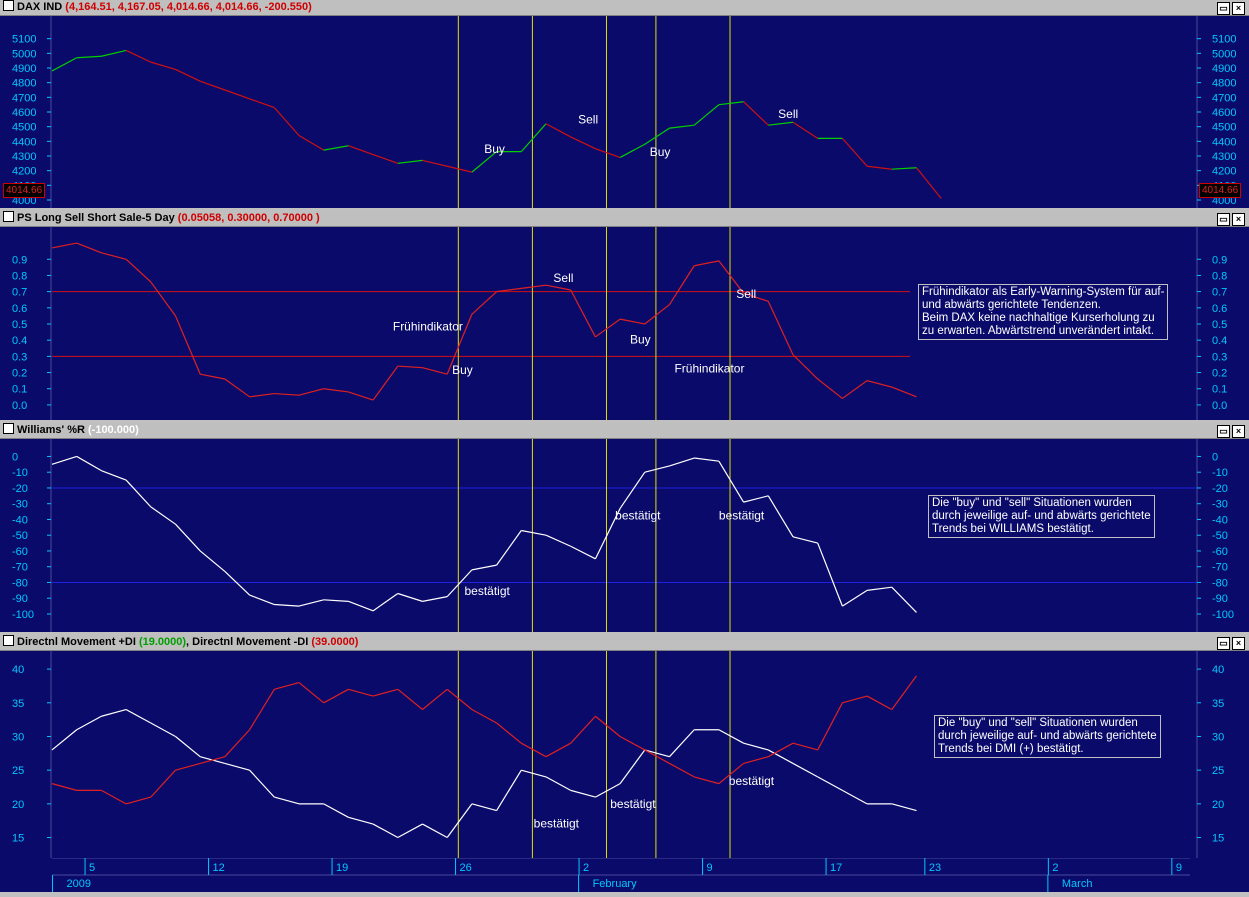 Image resolution: width=1249 pixels, height=897 pixels. Describe the element at coordinates (1224, 40) in the screenshot. I see `y-tick-label-right: 5100` at that location.